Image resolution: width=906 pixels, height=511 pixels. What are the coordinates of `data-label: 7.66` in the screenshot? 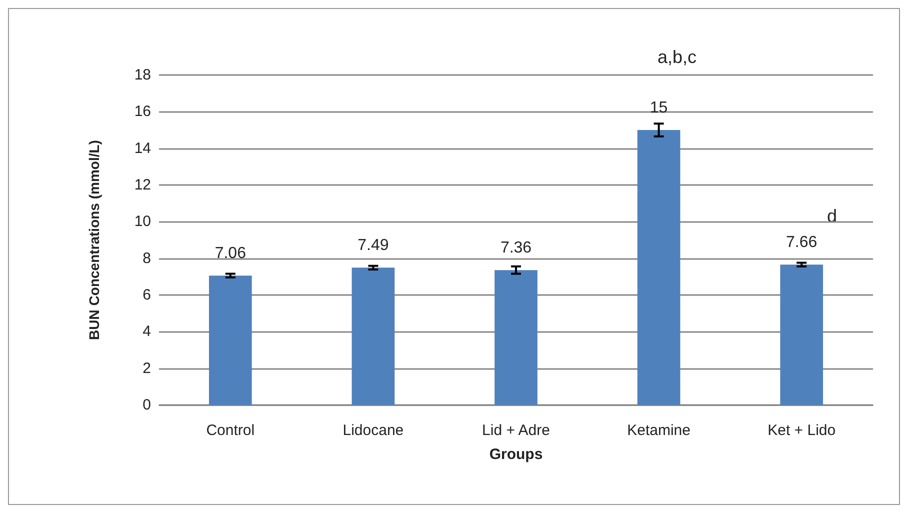 It's located at (802, 243).